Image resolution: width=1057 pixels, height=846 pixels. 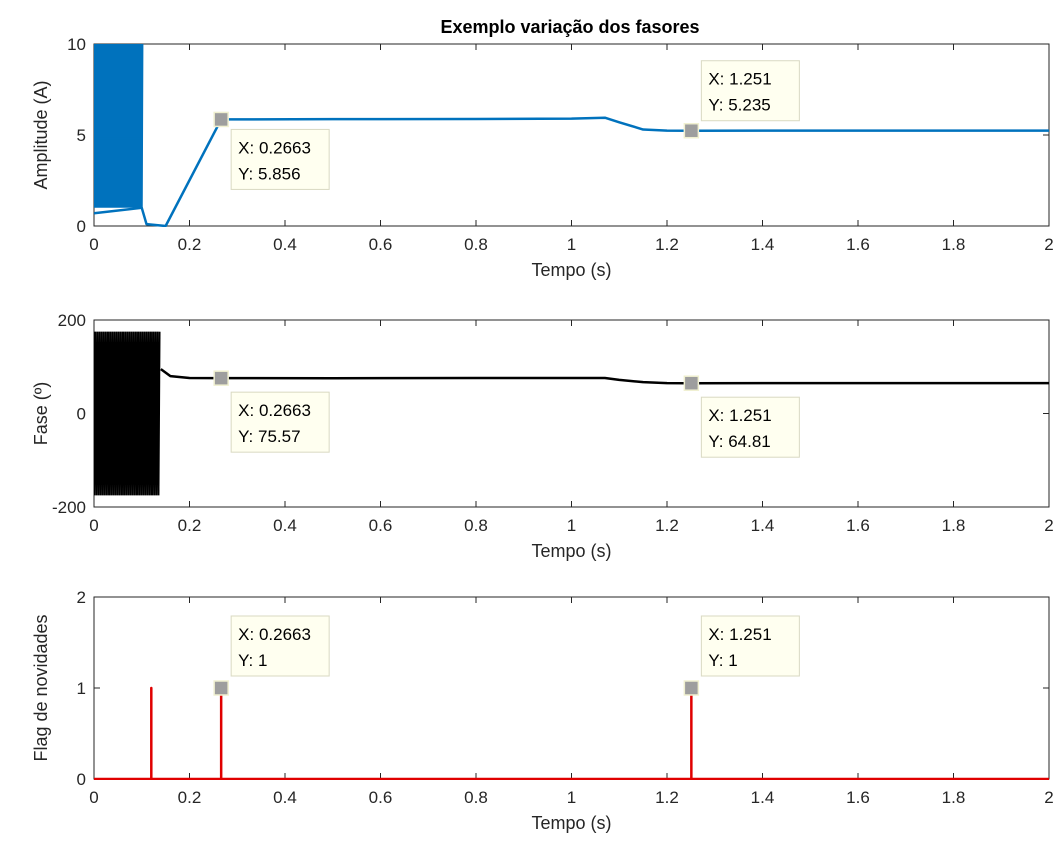 I want to click on y-tick-label: 2, so click(x=81, y=597).